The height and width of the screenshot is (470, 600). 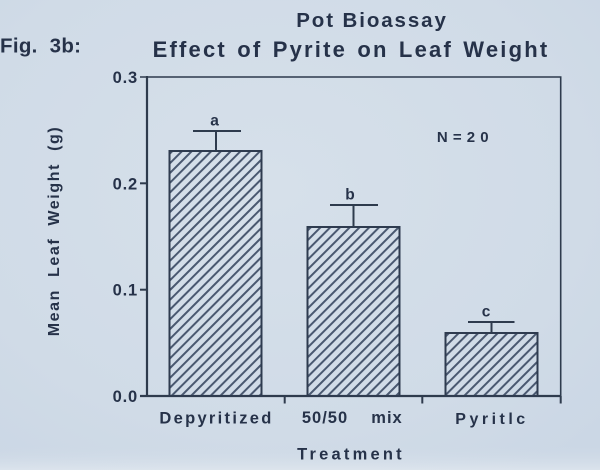 I want to click on svg-text: c, so click(x=486, y=312).